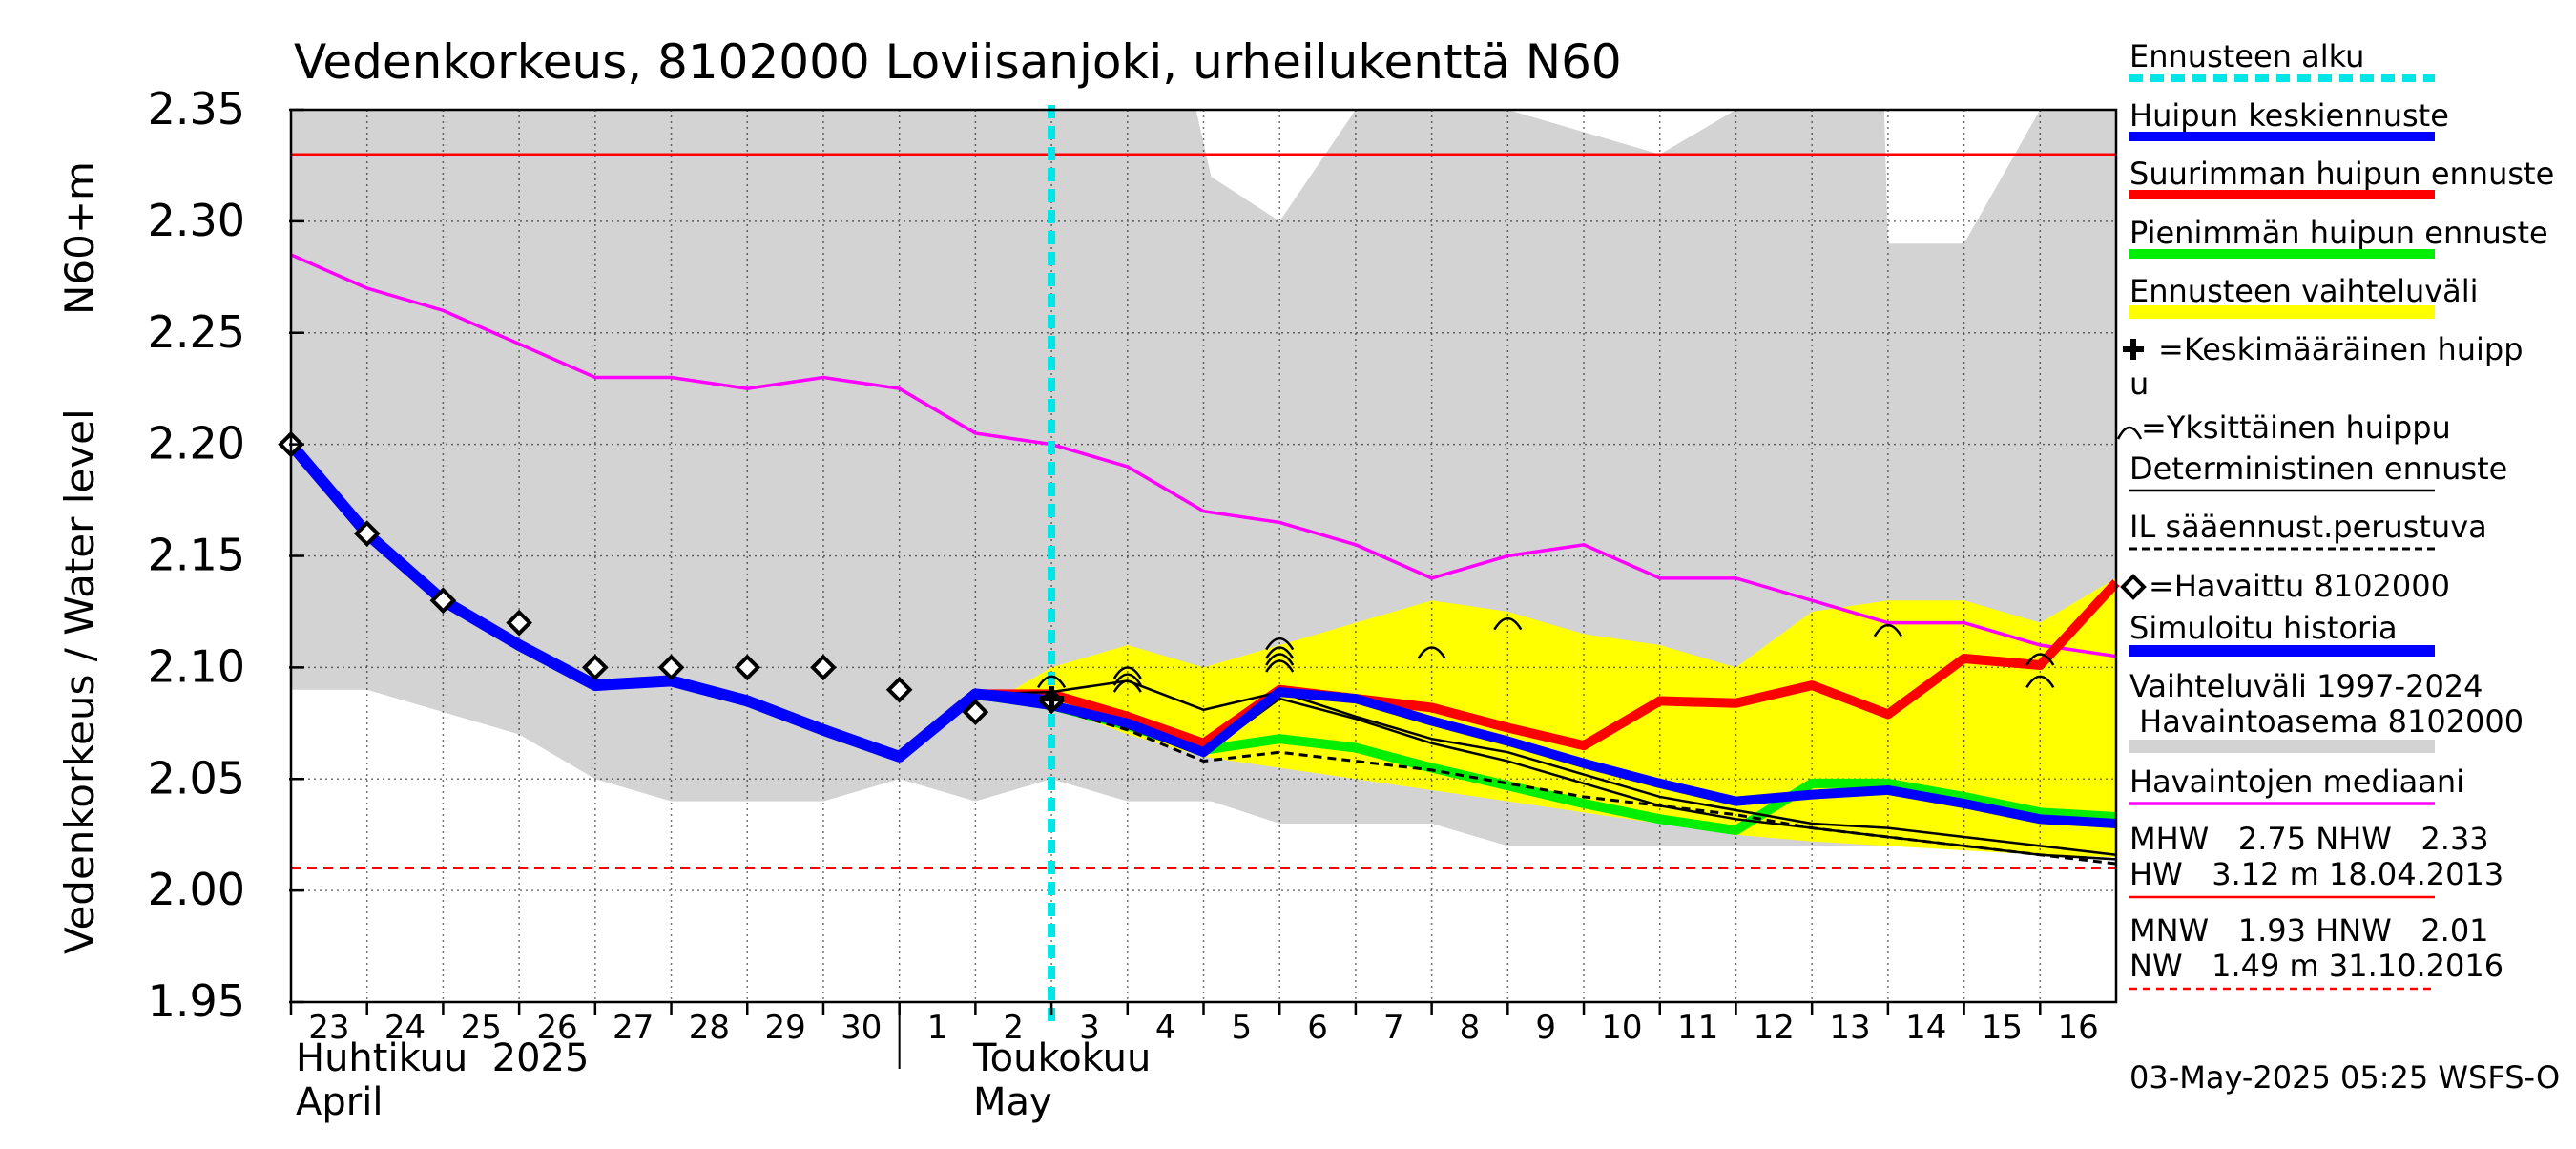 This screenshot has width=2576, height=1149. I want to click on y-tick-label: 1.95, so click(196, 1001).